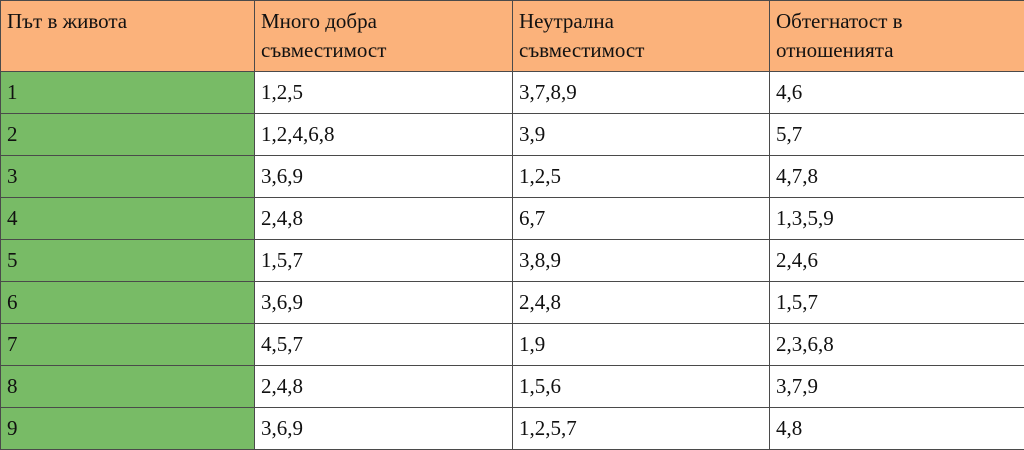  Describe the element at coordinates (128, 387) in the screenshot. I see `life-path-cell: 8` at that location.